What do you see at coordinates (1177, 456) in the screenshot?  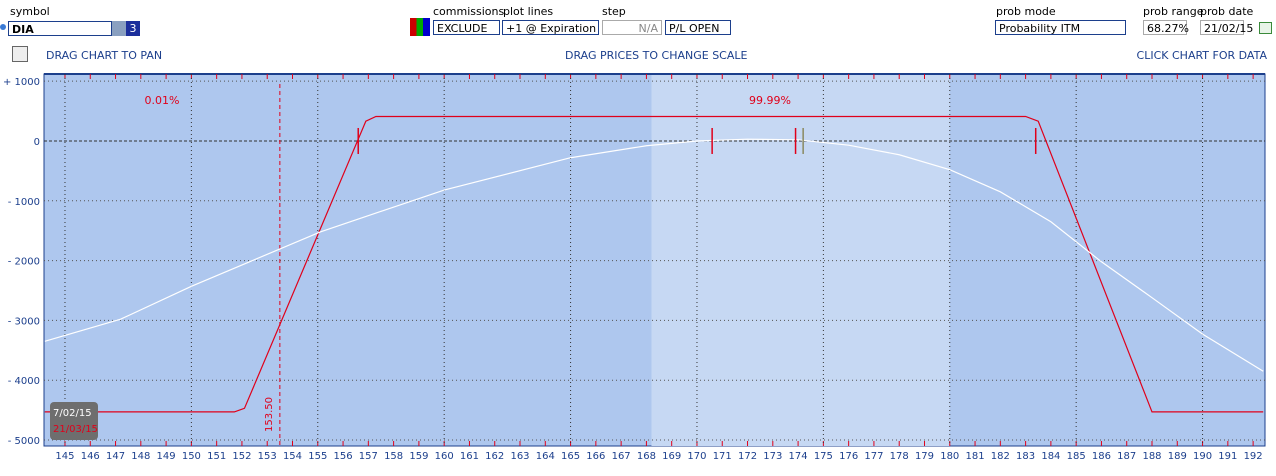 I see `x-tick-label: 189` at bounding box center [1177, 456].